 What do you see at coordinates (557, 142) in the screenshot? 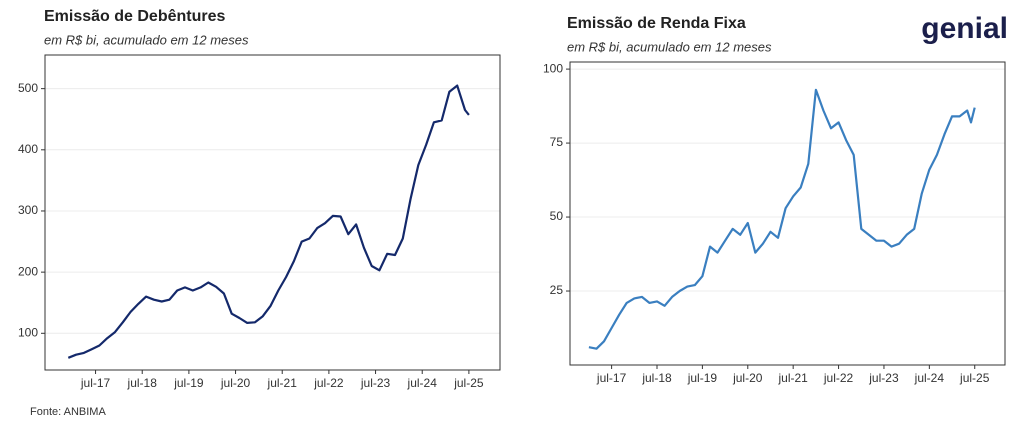
I see `y-tick-label: 75` at bounding box center [557, 142].